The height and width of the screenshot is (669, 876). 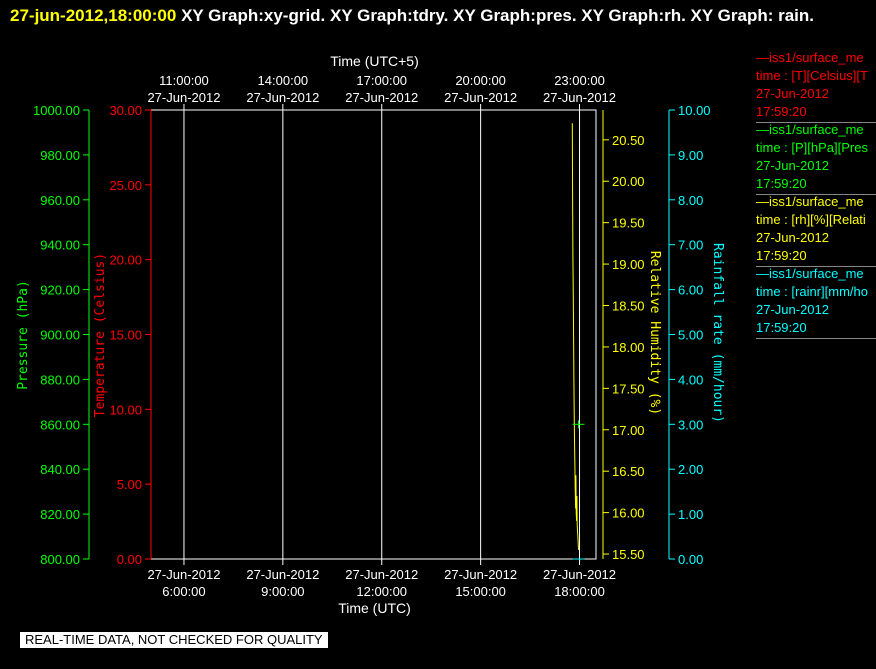 I want to click on rainfall-tick-label: 7.00, so click(x=690, y=245).